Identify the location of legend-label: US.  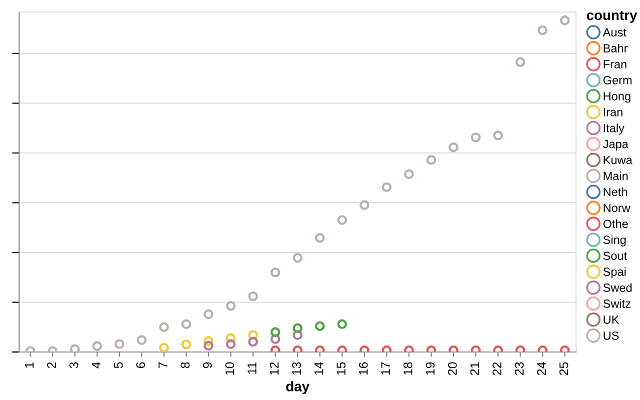
(611, 335).